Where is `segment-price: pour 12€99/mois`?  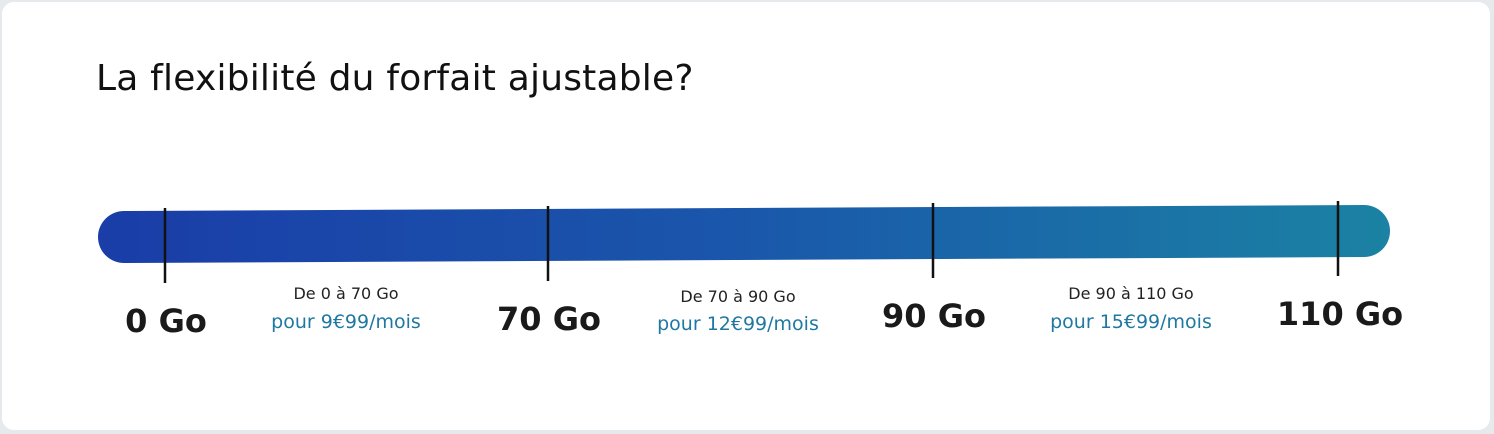
segment-price: pour 12€99/mois is located at coordinates (738, 324).